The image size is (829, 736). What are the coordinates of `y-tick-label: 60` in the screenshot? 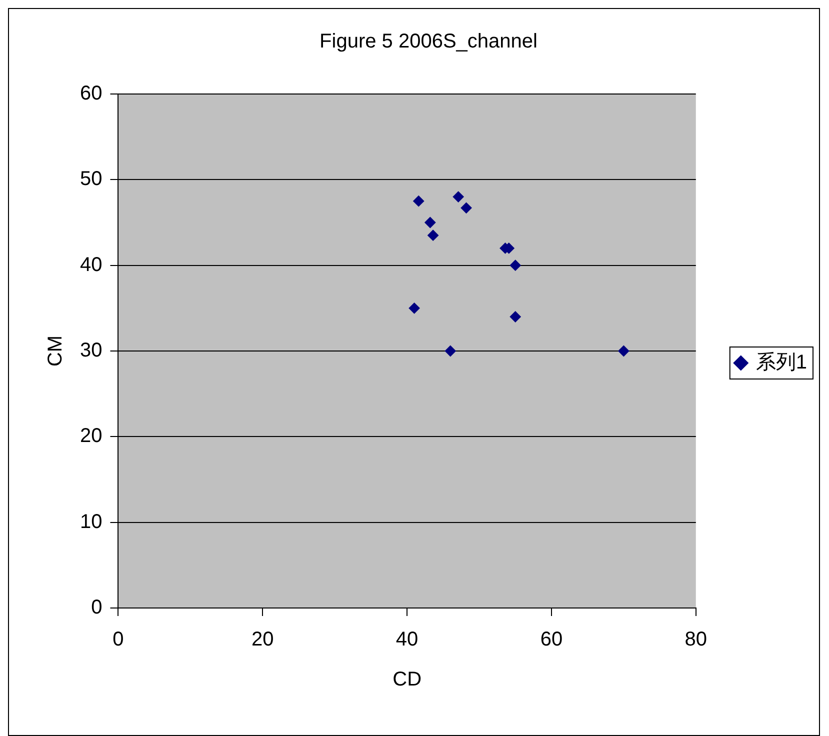 It's located at (91, 93).